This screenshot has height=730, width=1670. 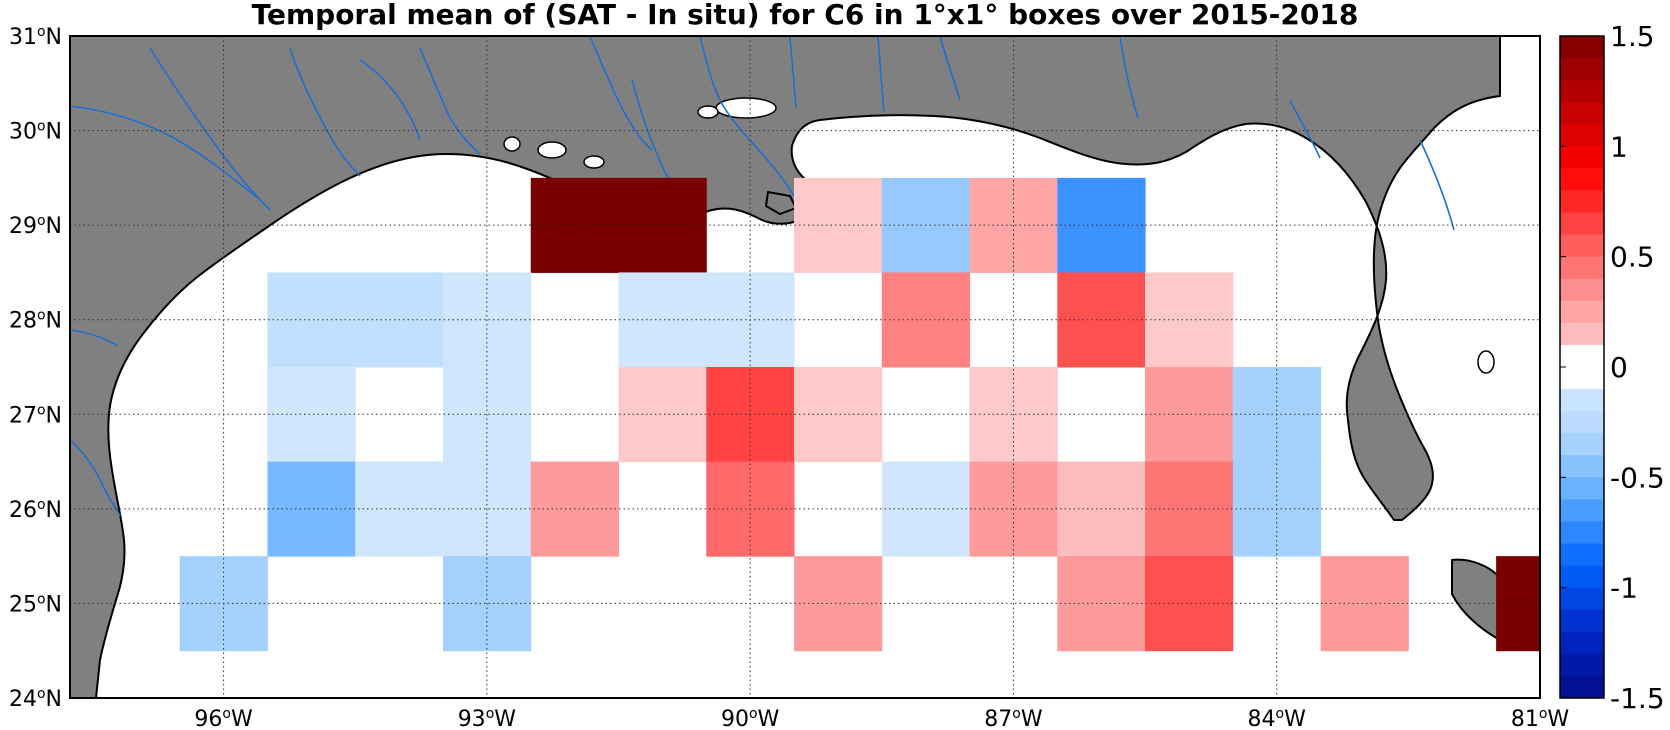 I want to click on white-lake, so click(x=594, y=162).